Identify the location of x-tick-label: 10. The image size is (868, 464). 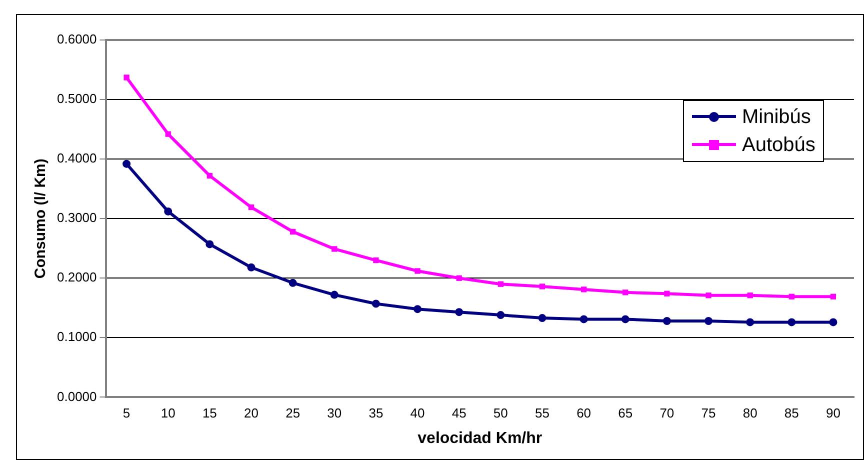
(168, 413).